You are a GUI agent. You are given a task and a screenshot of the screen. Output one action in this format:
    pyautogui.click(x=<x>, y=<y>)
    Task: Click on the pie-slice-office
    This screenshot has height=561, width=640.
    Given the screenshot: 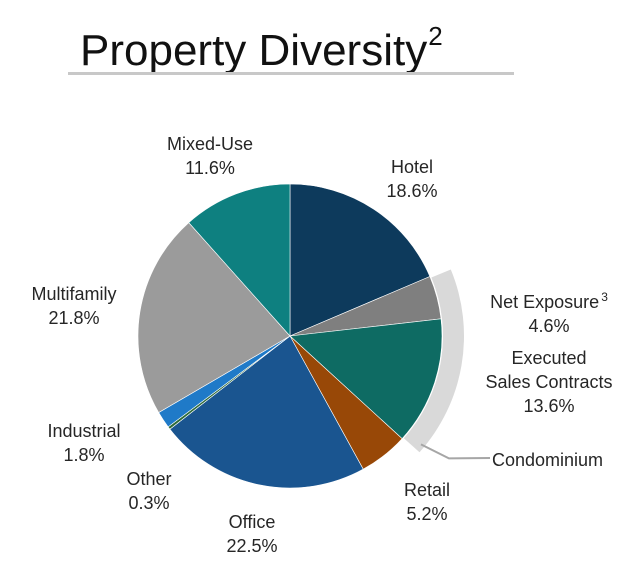 What is the action you would take?
    pyautogui.click(x=266, y=412)
    